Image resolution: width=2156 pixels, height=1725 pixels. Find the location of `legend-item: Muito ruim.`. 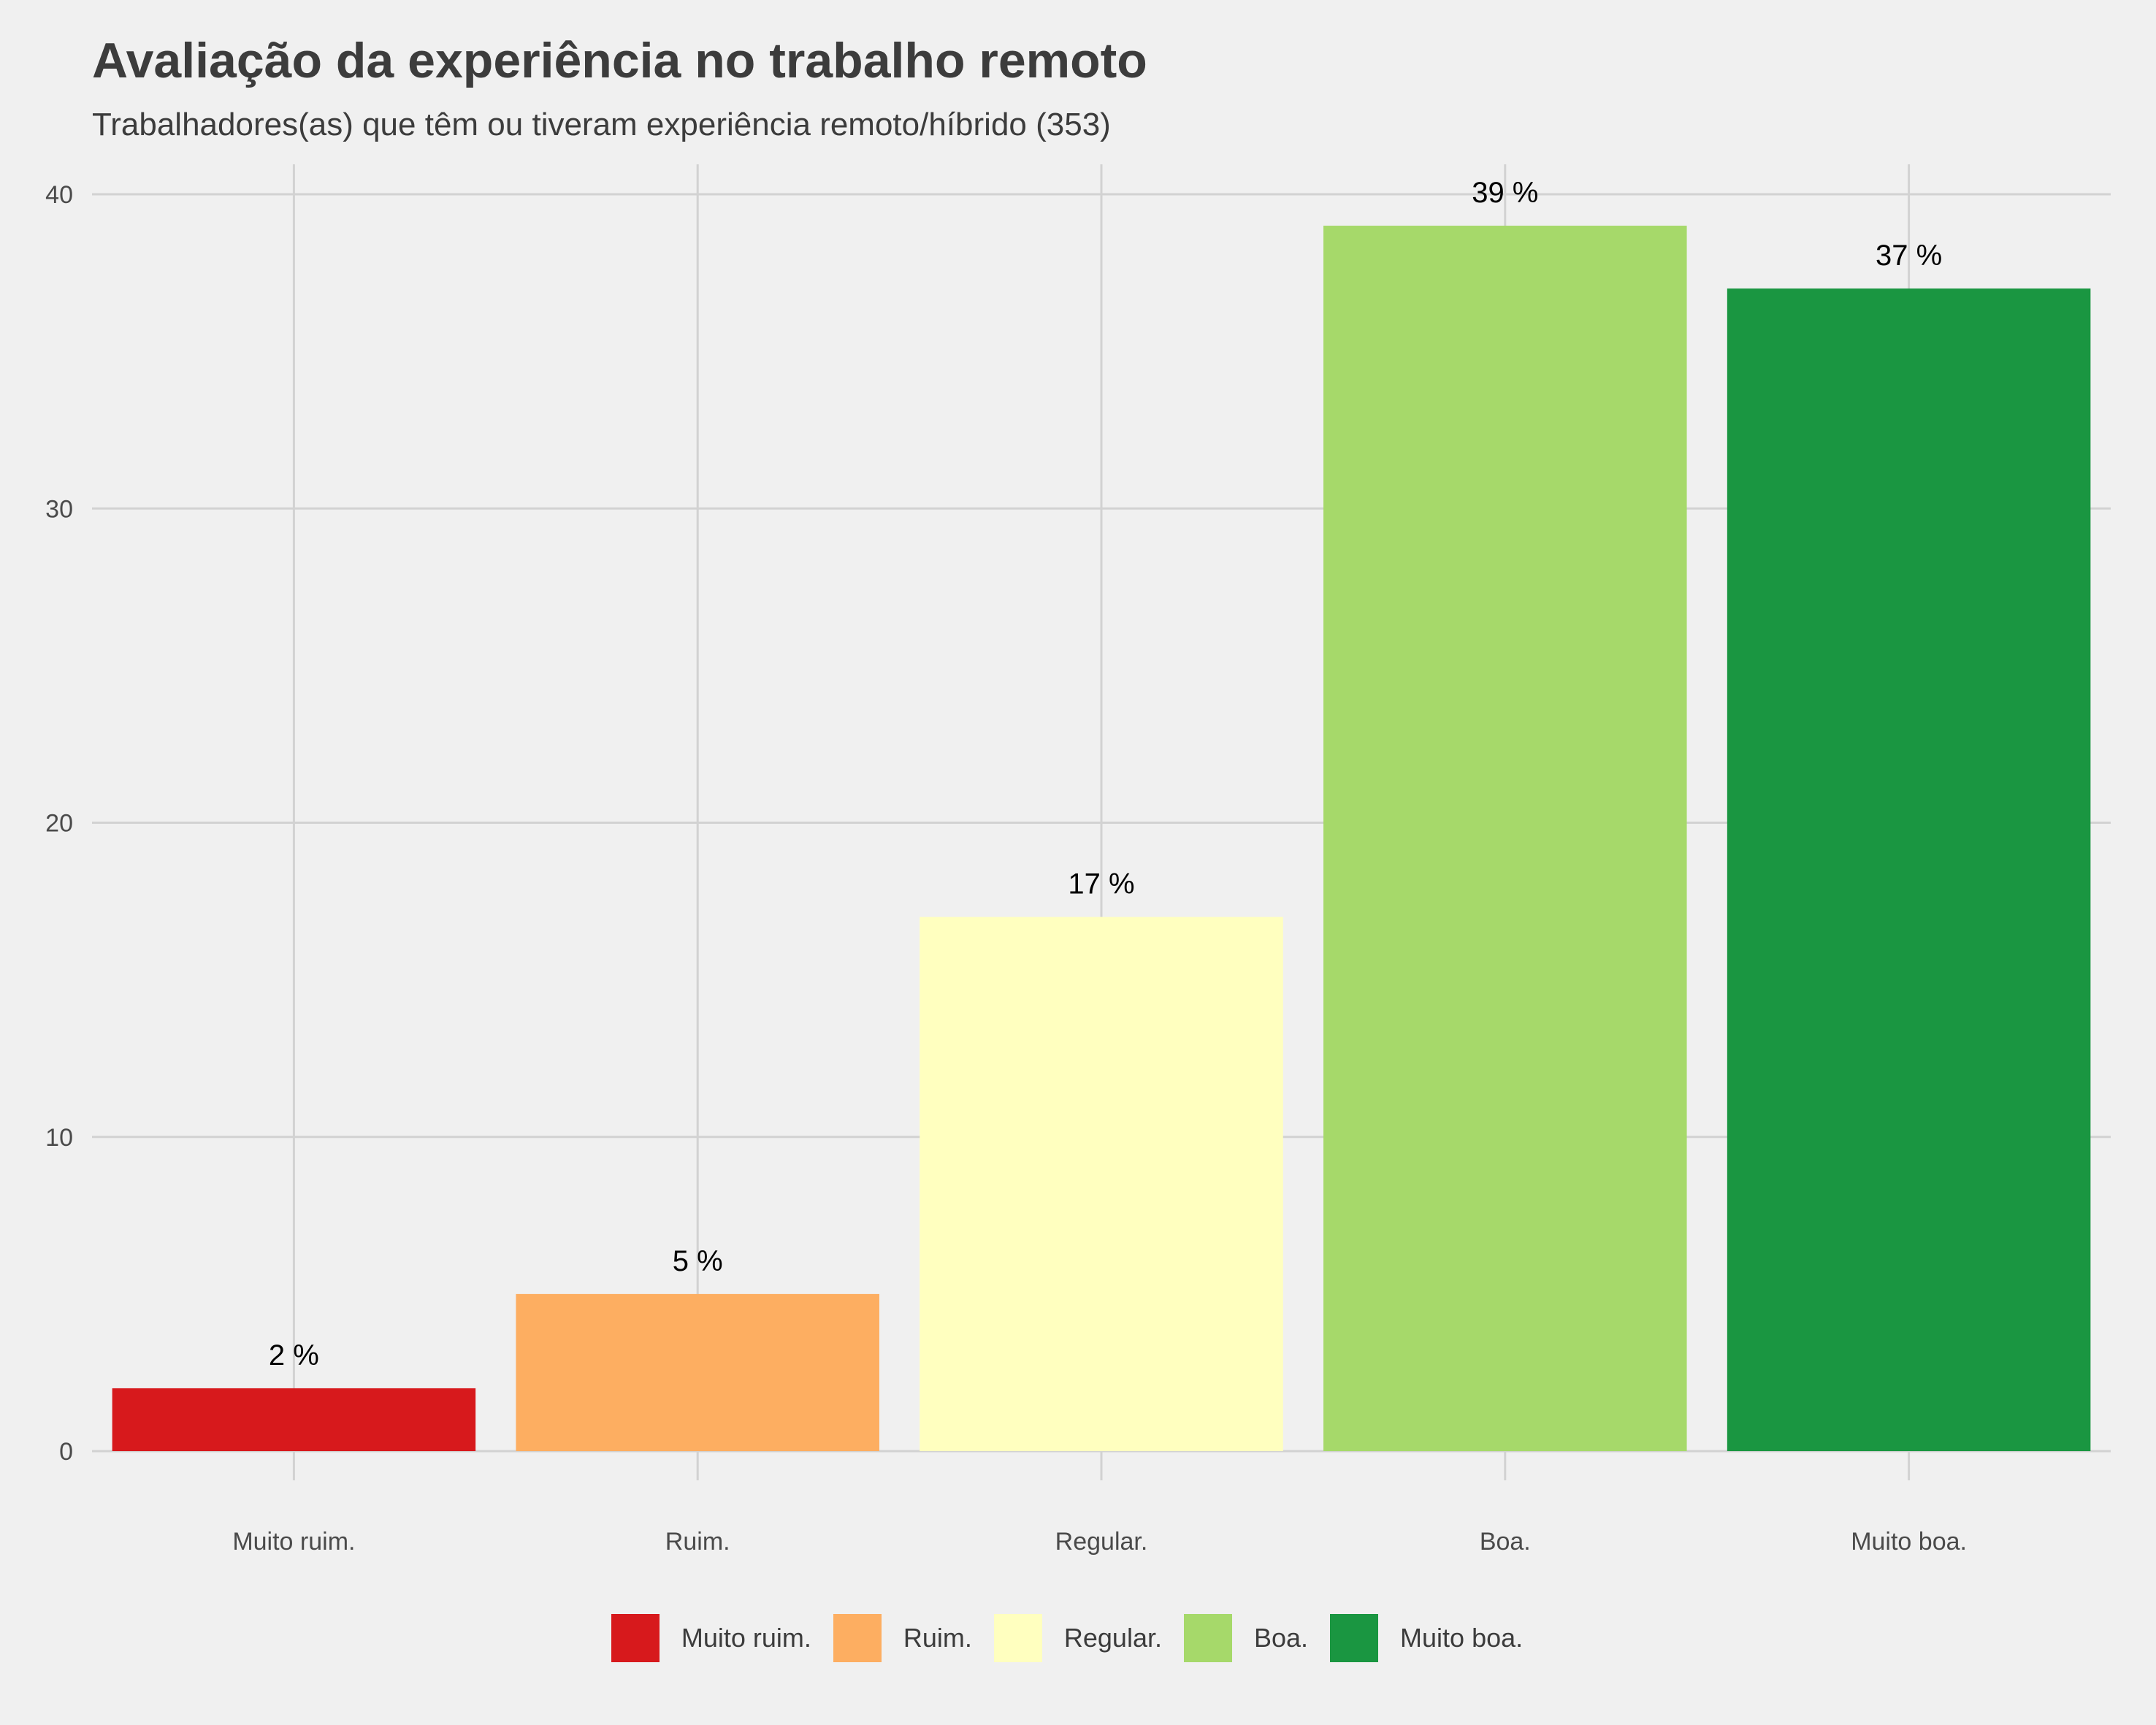

legend-item: Muito ruim. is located at coordinates (711, 1638).